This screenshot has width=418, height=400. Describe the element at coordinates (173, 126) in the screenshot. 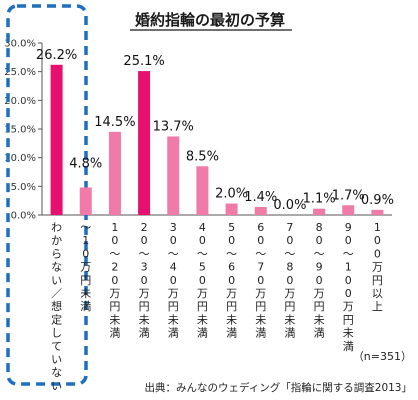

I see `value-label: 13.7%` at that location.